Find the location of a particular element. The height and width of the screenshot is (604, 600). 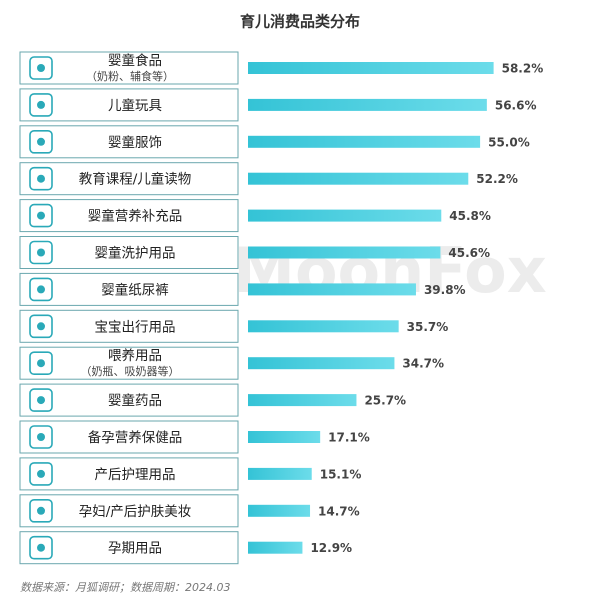

value-label: 35.7% is located at coordinates (428, 327).